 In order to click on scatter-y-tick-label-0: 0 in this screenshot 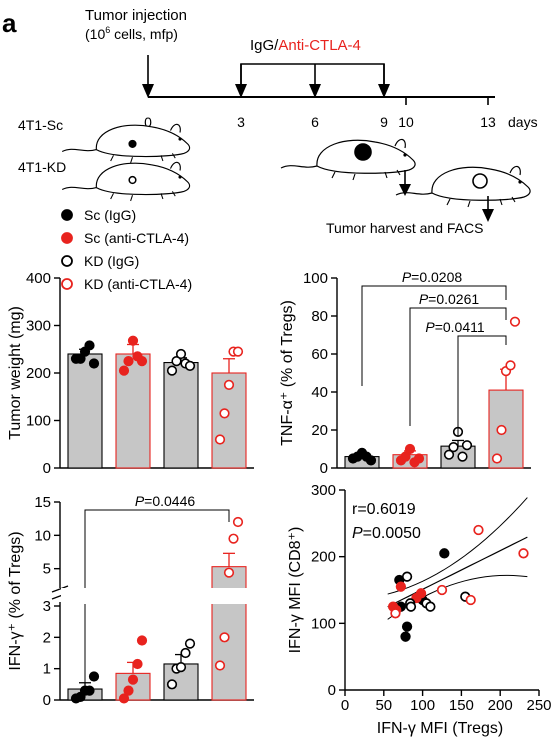, I will do `click(332, 690)`.